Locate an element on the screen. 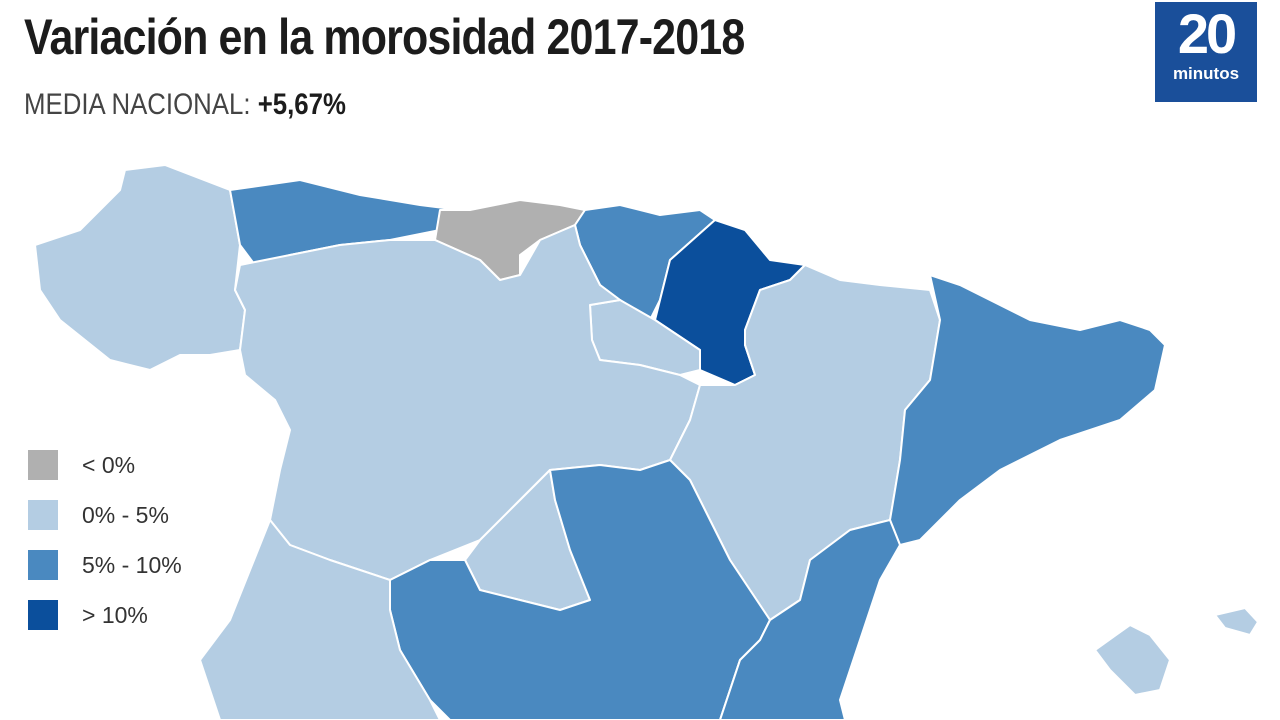 Image resolution: width=1280 pixels, height=720 pixels. legend-item: 5% - 10% is located at coordinates (105, 565).